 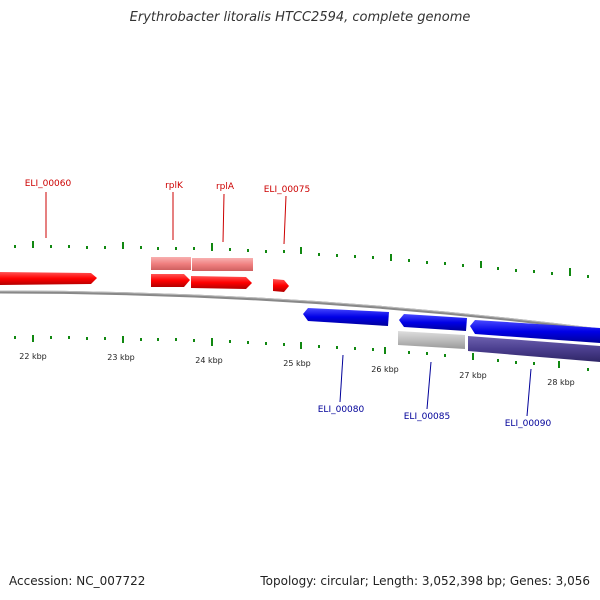 I want to click on scale-label: 28 kbp, so click(x=561, y=382).